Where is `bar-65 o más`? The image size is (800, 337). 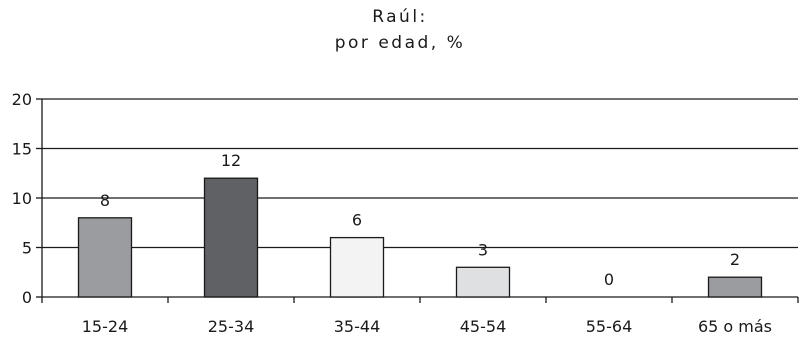
bar-65 o más is located at coordinates (735, 287).